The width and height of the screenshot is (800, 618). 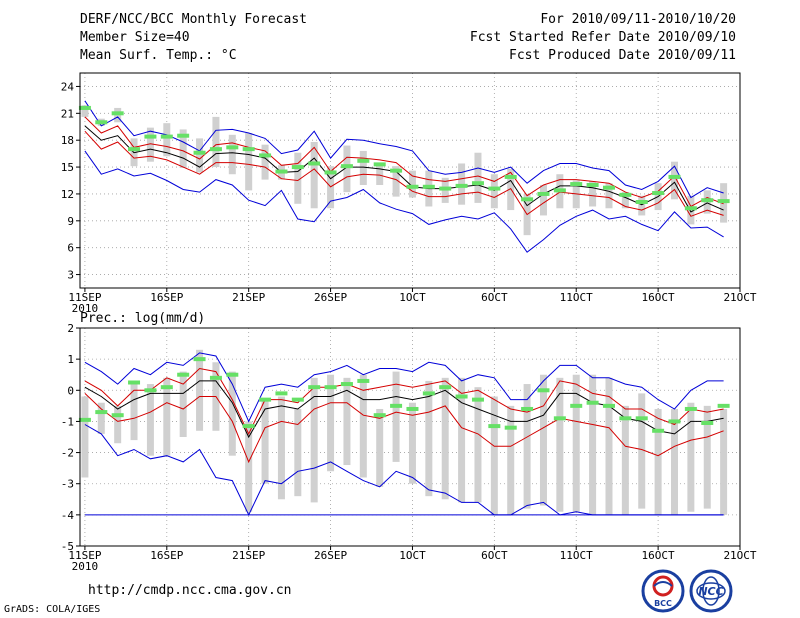 I want to click on temp-ytick-label: 15, so click(x=67, y=167).